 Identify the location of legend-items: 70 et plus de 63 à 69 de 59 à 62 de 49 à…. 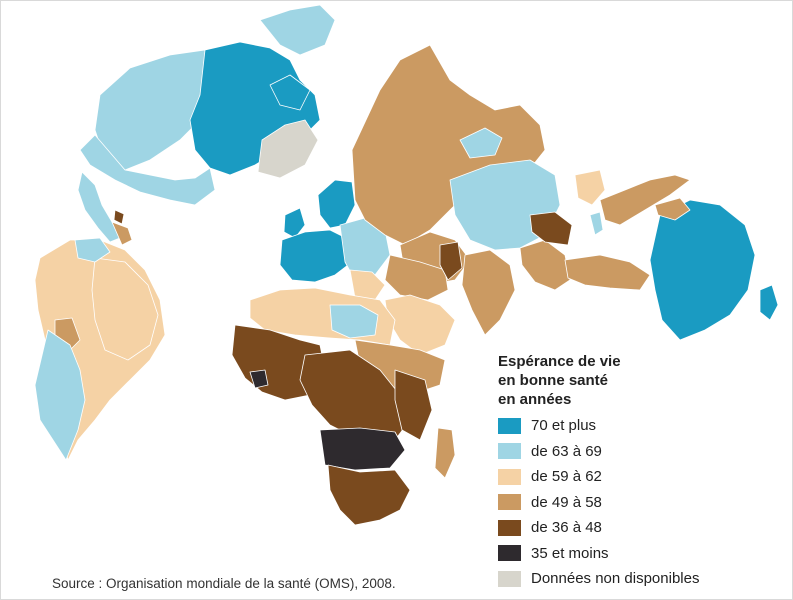
(643, 502).